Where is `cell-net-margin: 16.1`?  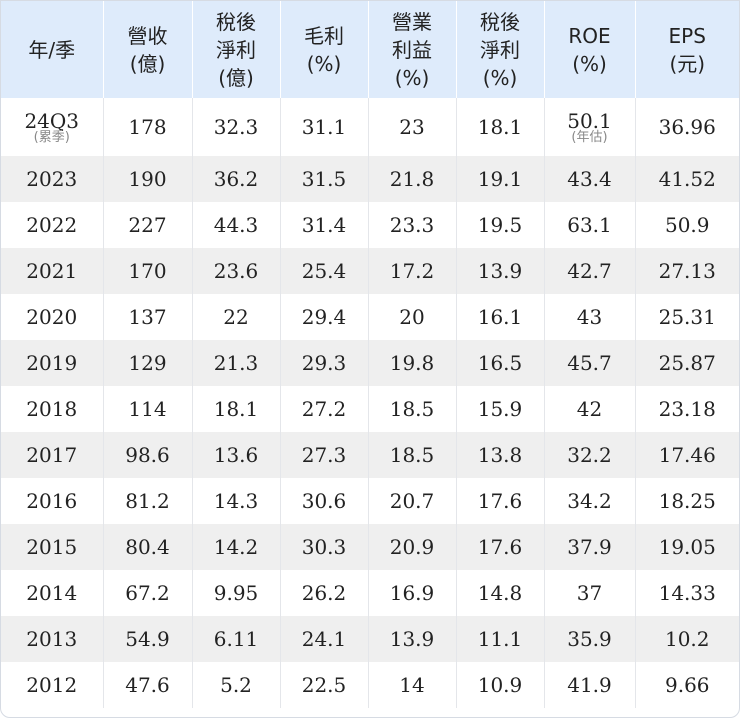 cell-net-margin: 16.1 is located at coordinates (500, 317).